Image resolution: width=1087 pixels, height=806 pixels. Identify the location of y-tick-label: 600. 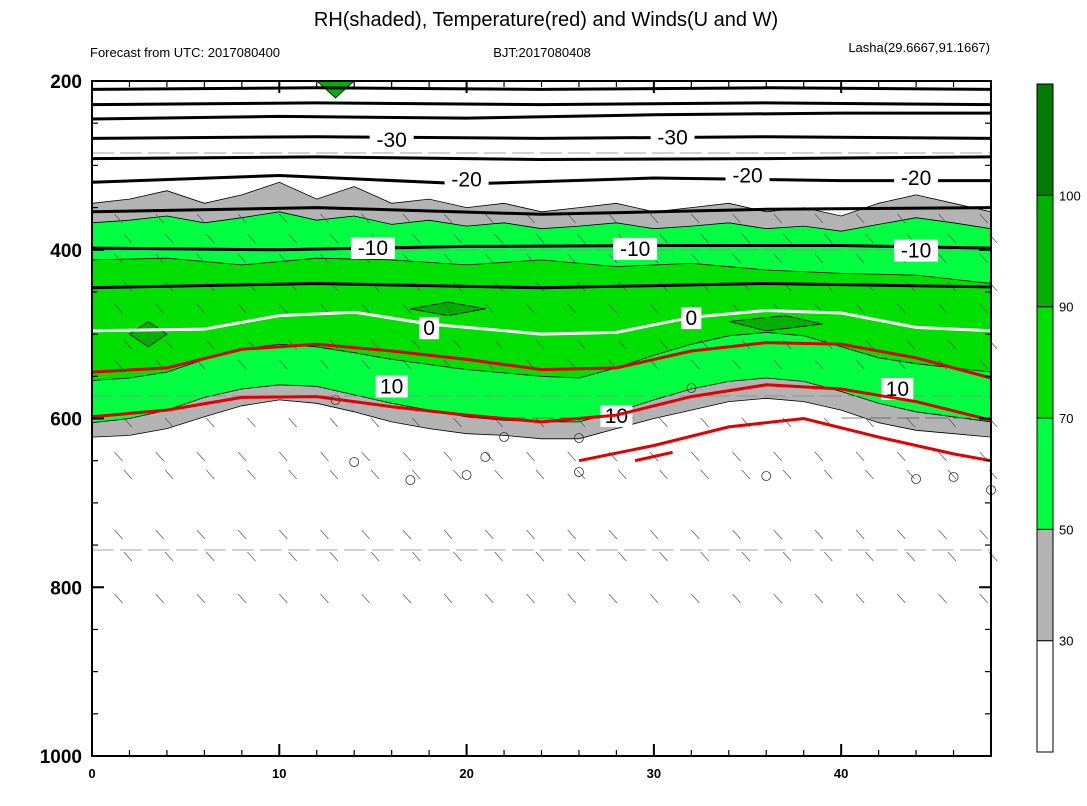
(66, 420).